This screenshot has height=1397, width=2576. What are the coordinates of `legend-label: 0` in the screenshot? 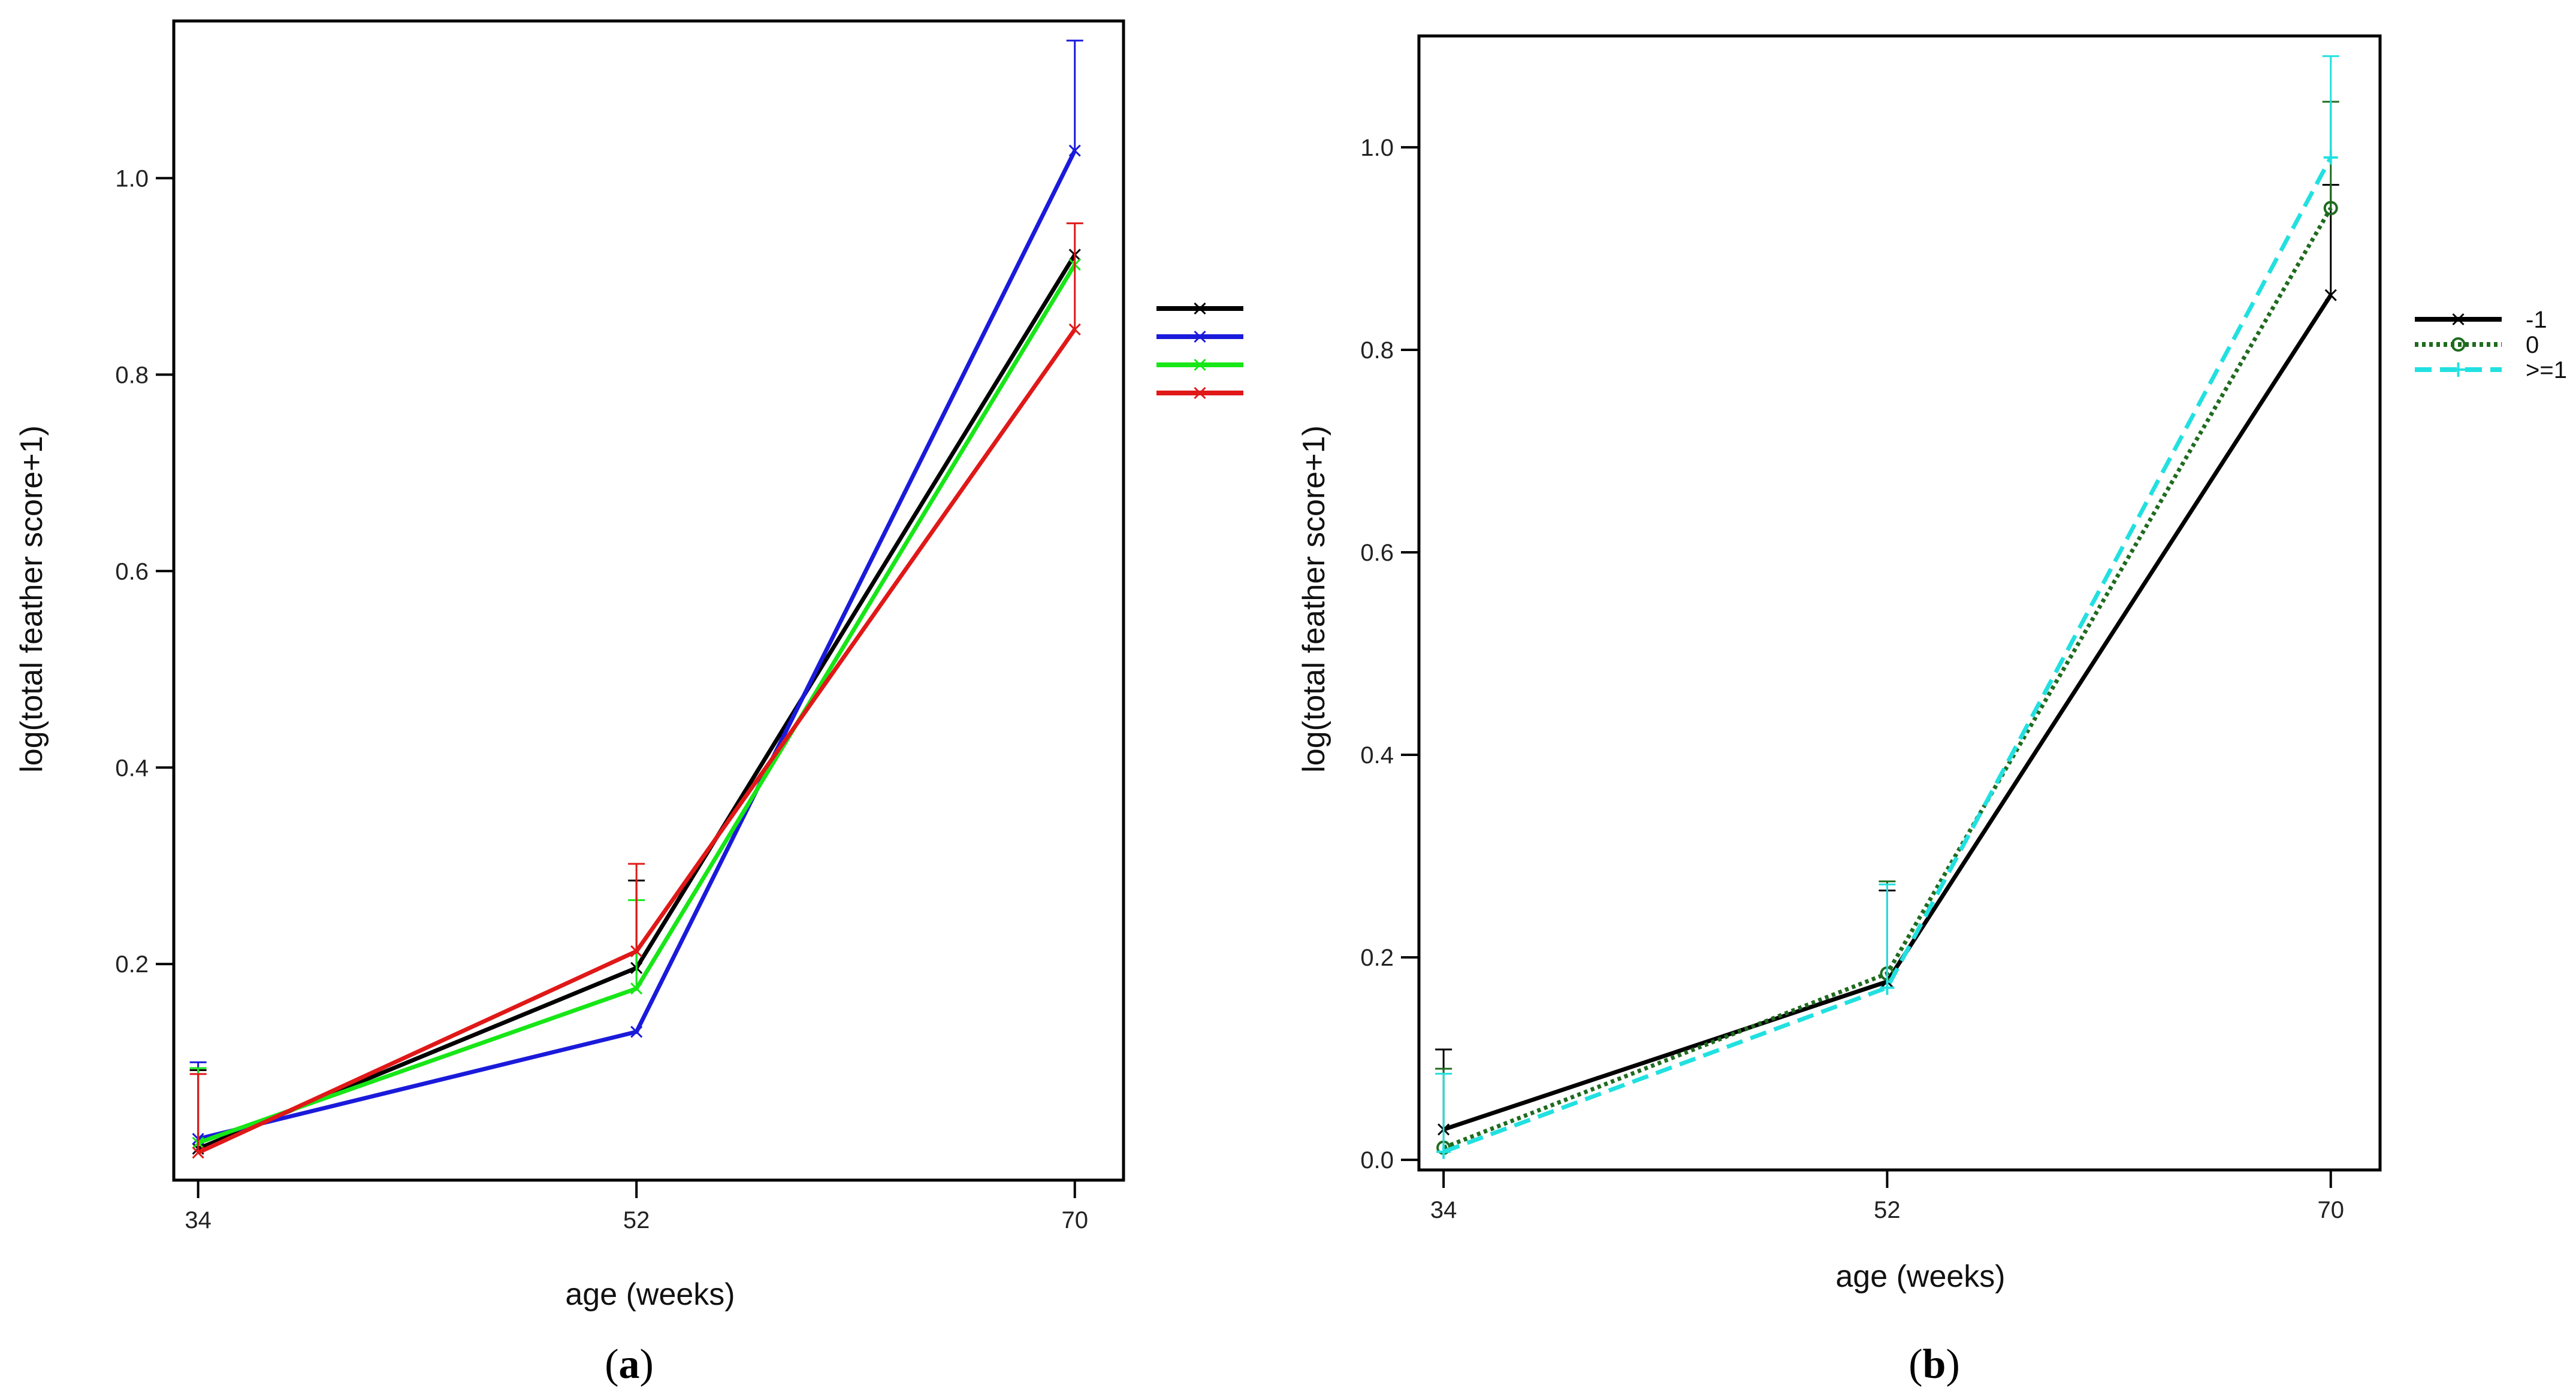 It's located at (2533, 345).